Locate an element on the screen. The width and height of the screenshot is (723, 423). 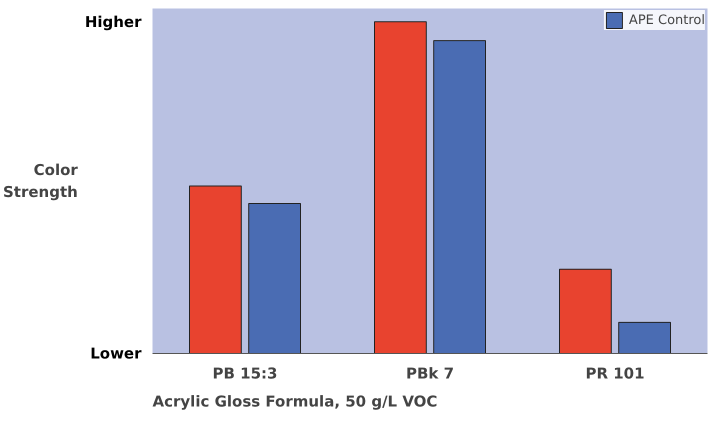
x-tick-label: PB 15:3 is located at coordinates (245, 373).